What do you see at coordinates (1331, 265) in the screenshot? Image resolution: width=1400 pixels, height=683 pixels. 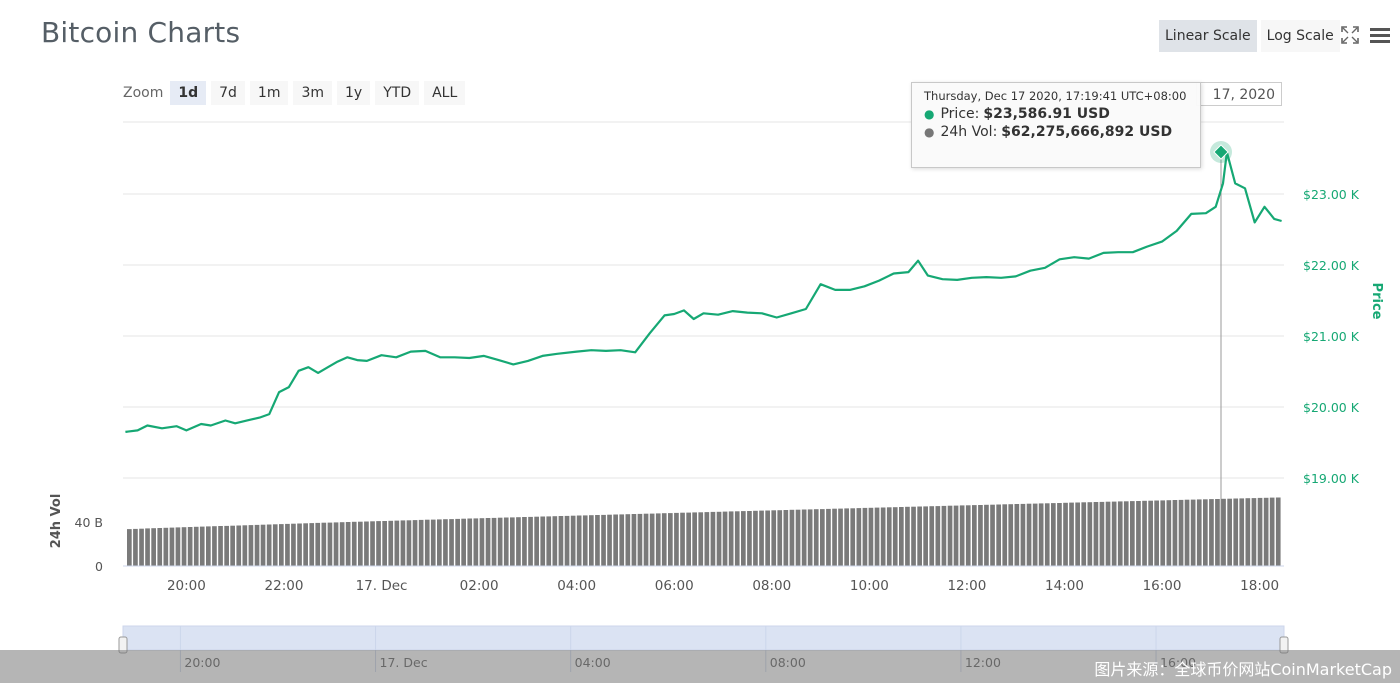 I see `y-tick-label: $22.00 K` at bounding box center [1331, 265].